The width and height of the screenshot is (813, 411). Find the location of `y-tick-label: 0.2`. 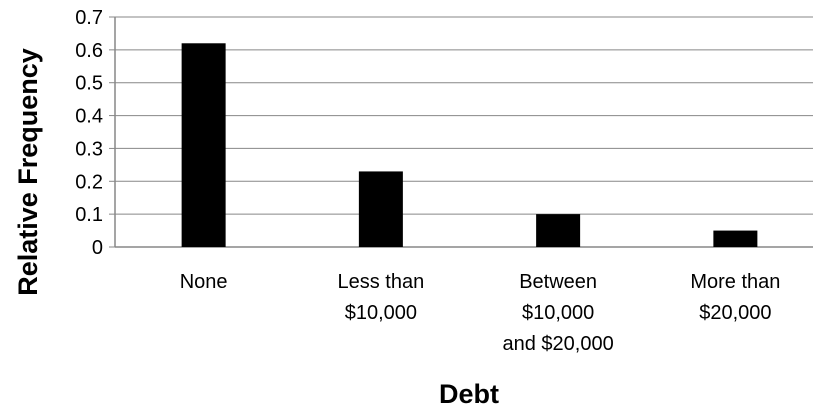

y-tick-label: 0.2 is located at coordinates (89, 182).